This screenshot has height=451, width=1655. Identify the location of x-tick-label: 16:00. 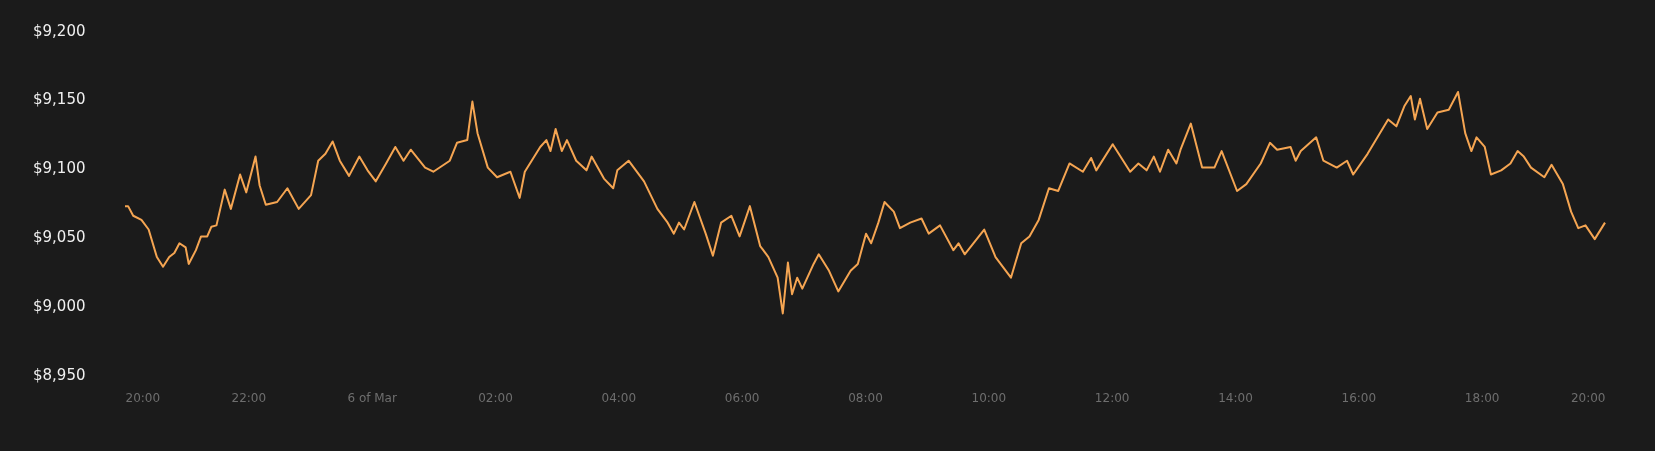
(1359, 397).